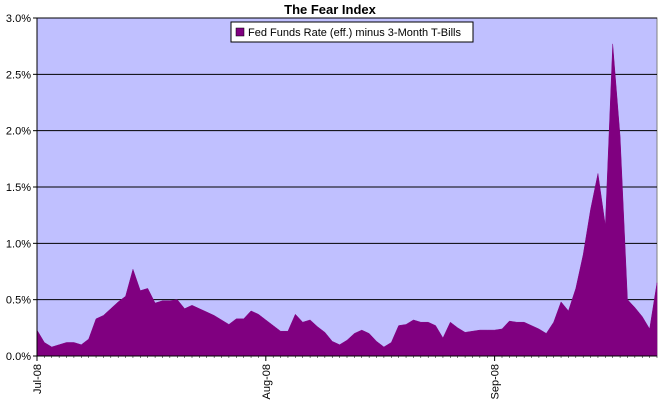  I want to click on legend-box, so click(352, 32).